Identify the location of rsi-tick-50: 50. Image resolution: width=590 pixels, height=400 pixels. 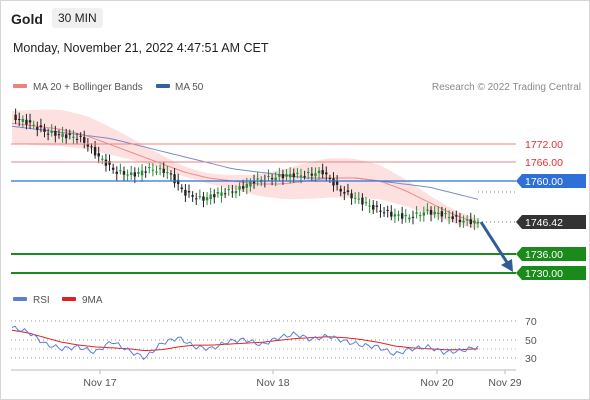
(531, 341).